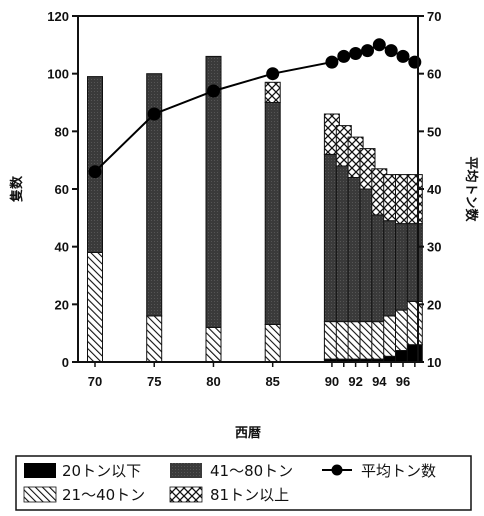  I want to click on left-axis-ticks: 0 20 40 60 80 100 120, so click(62, 189).